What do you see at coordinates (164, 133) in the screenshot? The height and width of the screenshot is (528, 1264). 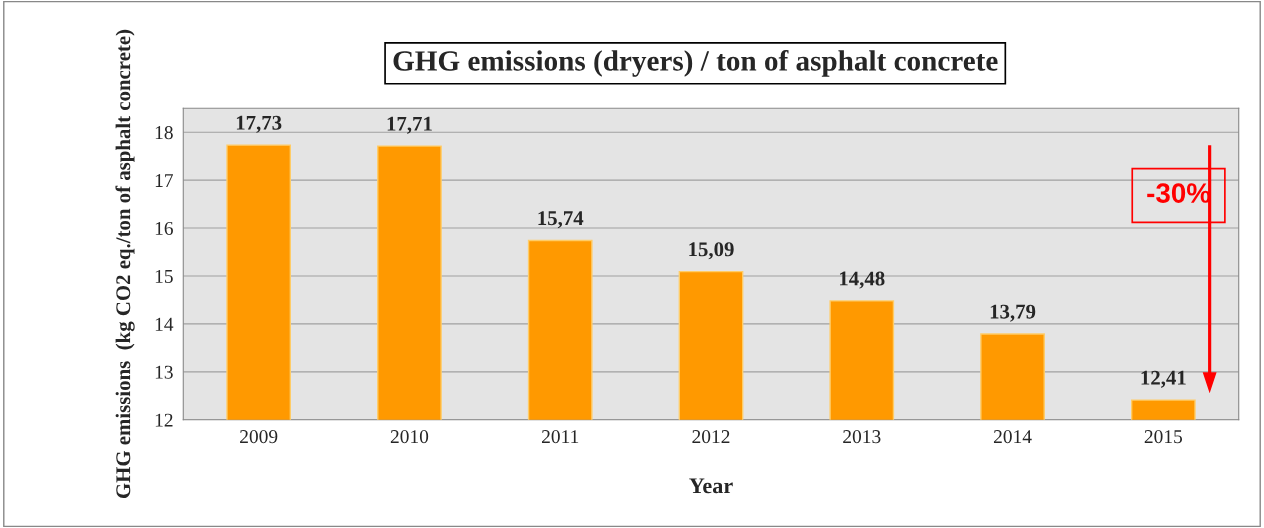 I see `y-tick-label: 18` at bounding box center [164, 133].